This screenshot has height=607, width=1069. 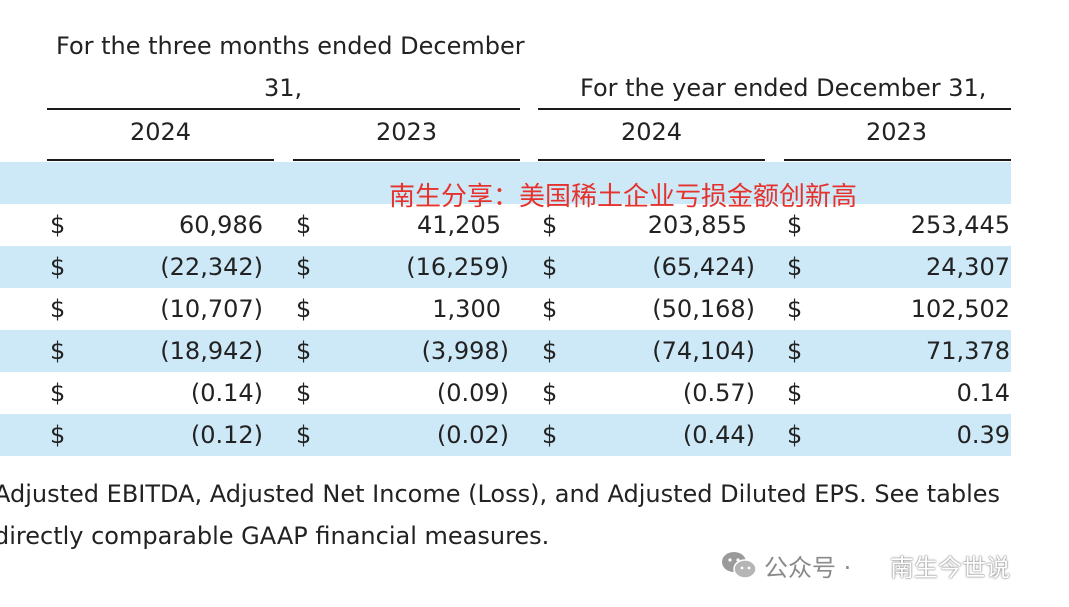 I want to click on year-header: For the year ended December 31,, so click(x=783, y=88).